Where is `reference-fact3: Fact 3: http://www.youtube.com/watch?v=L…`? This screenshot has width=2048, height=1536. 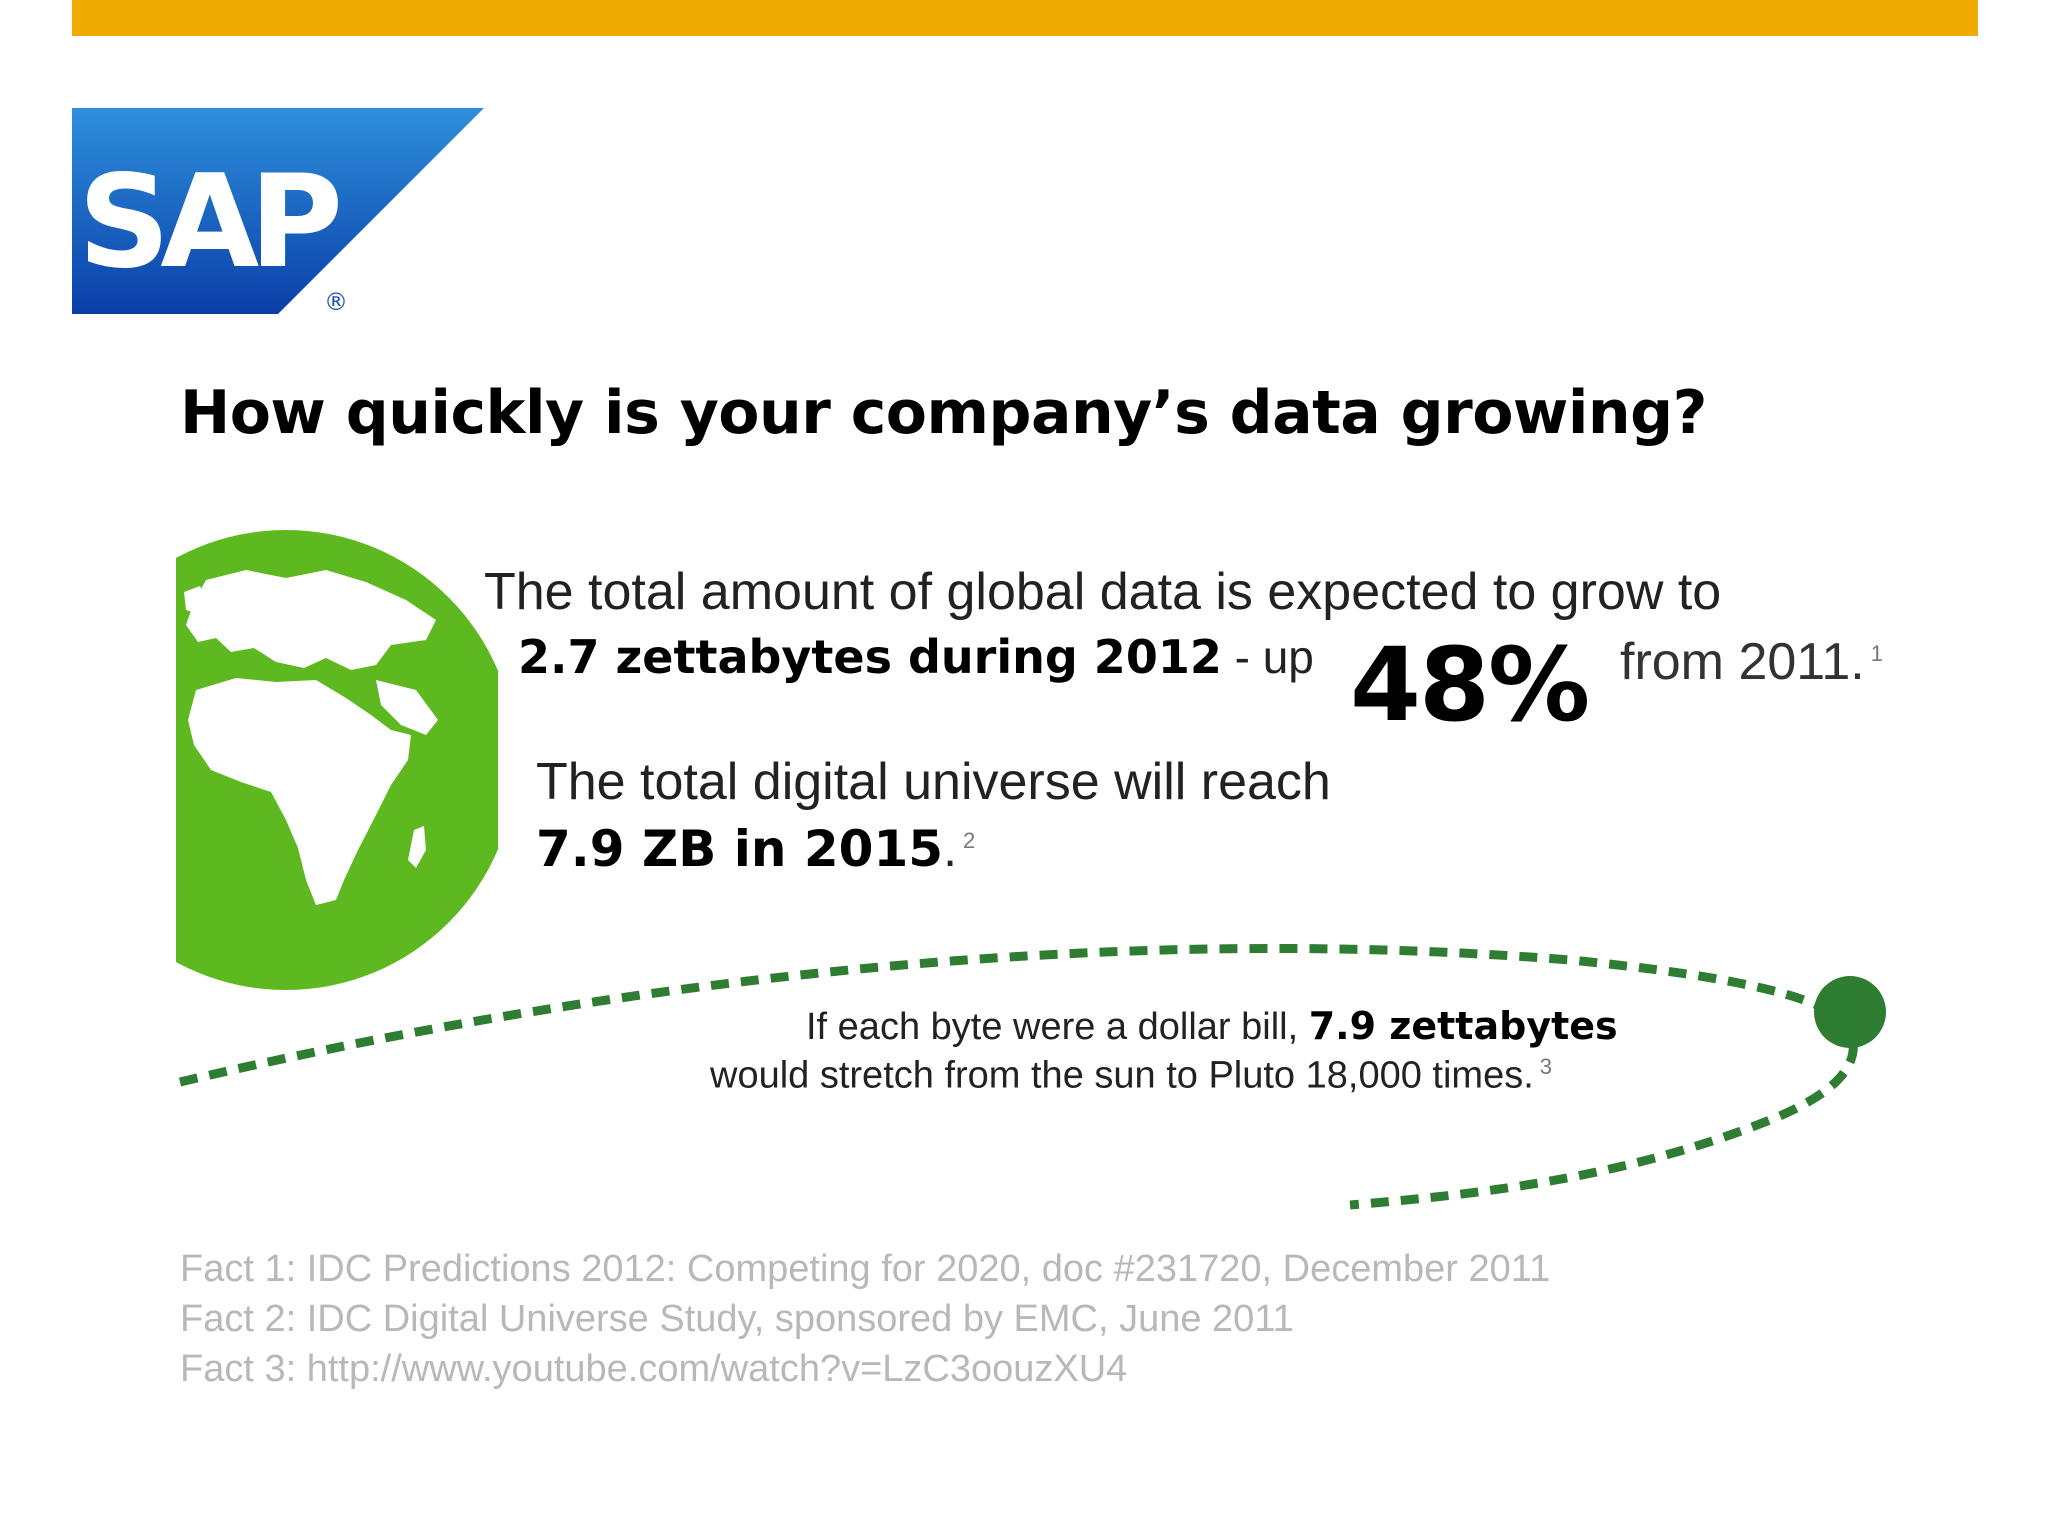 reference-fact3: Fact 3: http://www.youtube.com/watch?v=L… is located at coordinates (654, 1369).